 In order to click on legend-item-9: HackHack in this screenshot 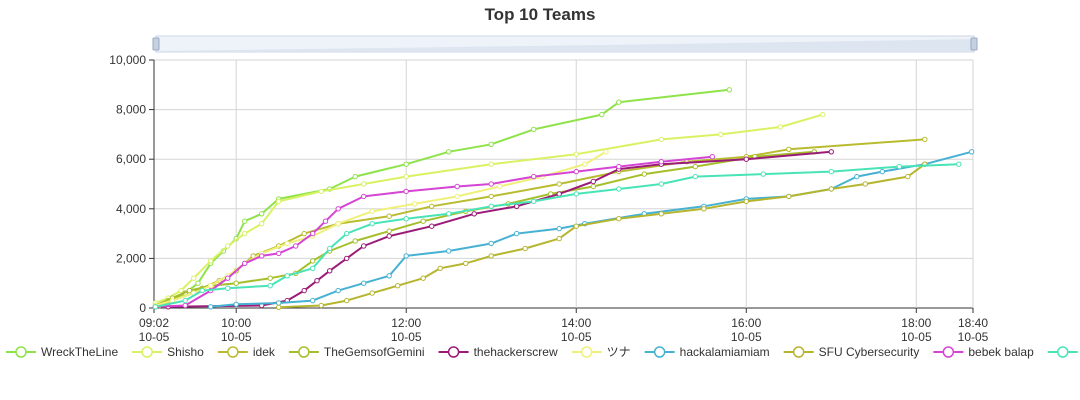, I will do `click(1063, 352)`.